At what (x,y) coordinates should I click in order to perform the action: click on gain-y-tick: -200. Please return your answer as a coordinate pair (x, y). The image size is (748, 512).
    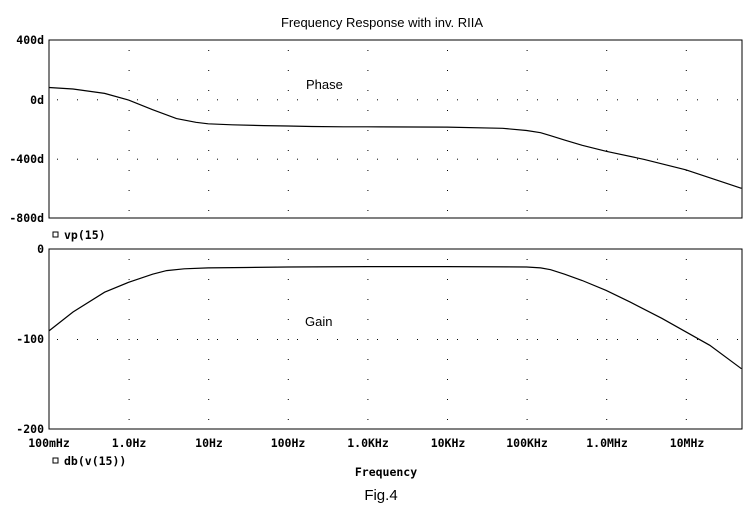
    Looking at the image, I should click on (30, 429).